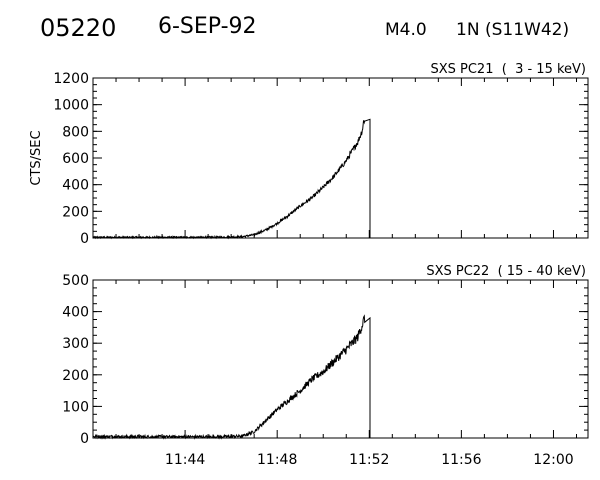  Describe the element at coordinates (461, 460) in the screenshot. I see `x-tick-label: 11:56` at that location.